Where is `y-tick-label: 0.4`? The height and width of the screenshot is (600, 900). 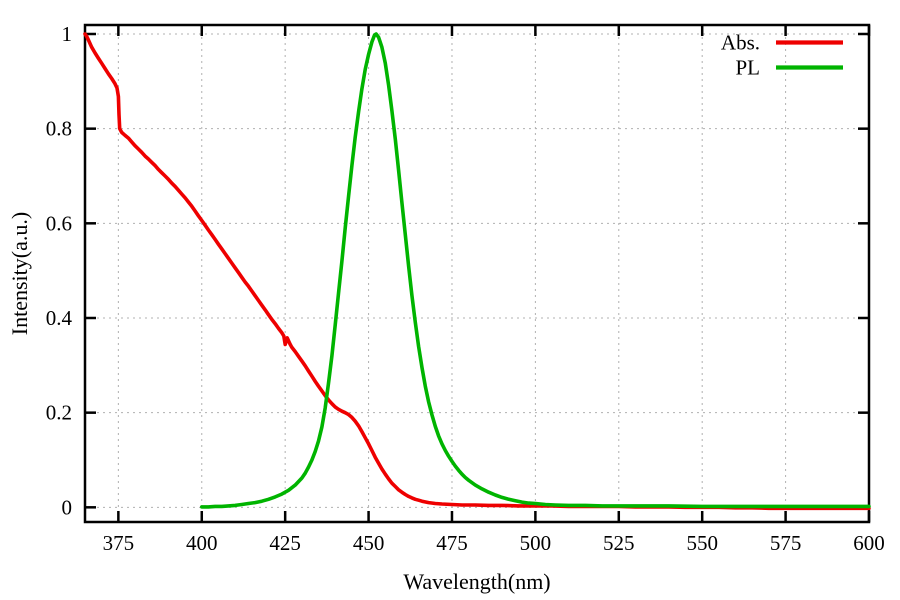
y-tick-label: 0.4 is located at coordinates (59, 318).